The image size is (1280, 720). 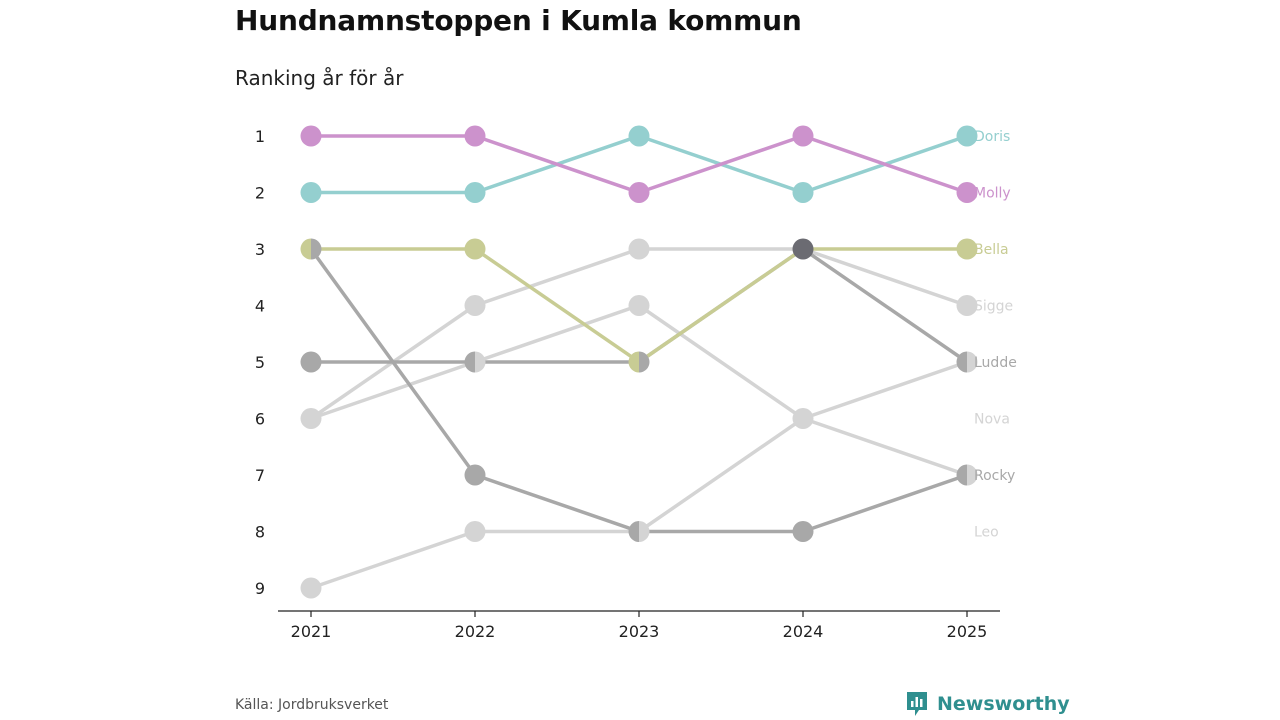 What do you see at coordinates (1003, 704) in the screenshot?
I see `brand-name: Newsworthy` at bounding box center [1003, 704].